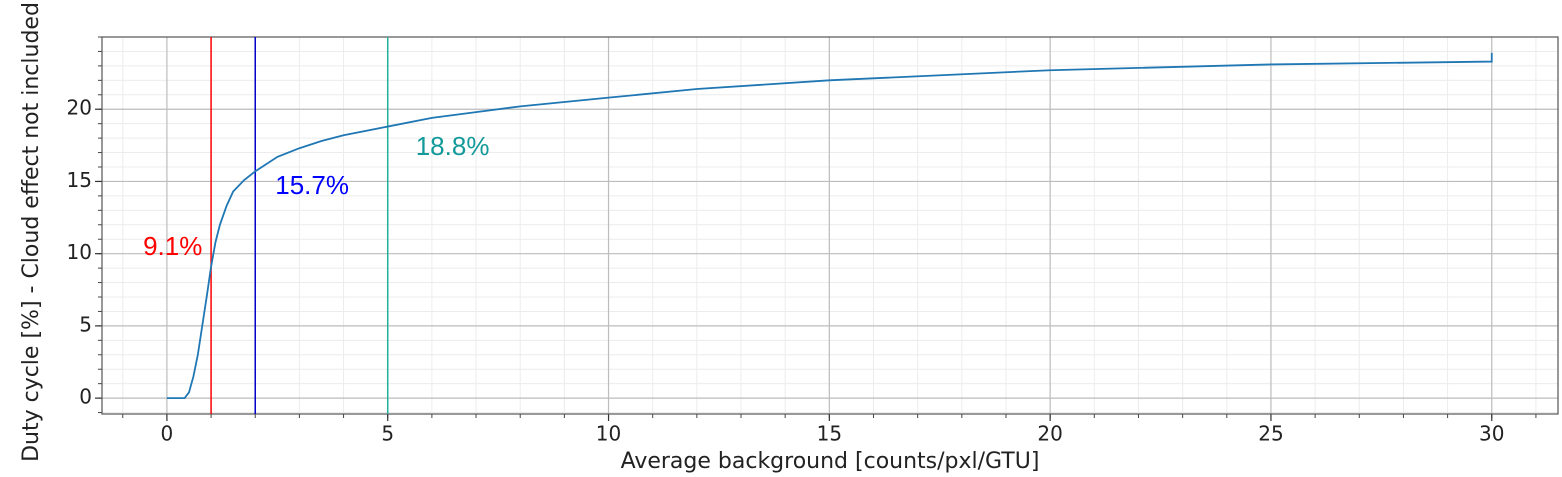 The image size is (1562, 477). What do you see at coordinates (1049, 434) in the screenshot?
I see `x-tick-label: 20` at bounding box center [1049, 434].